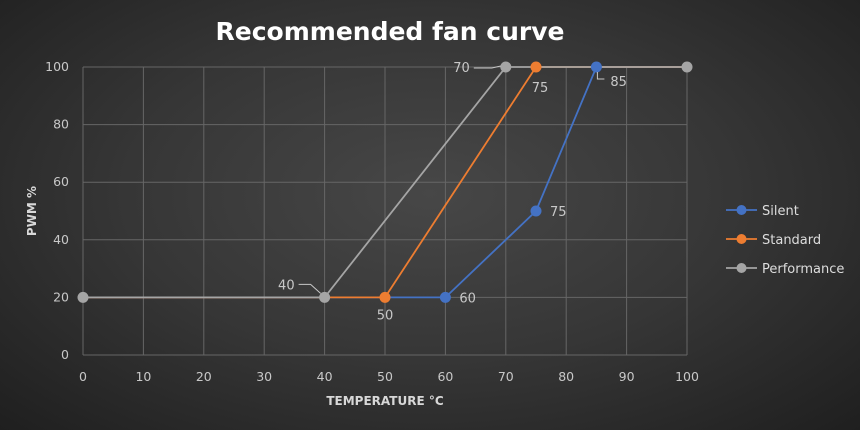 This screenshot has width=860, height=430. I want to click on x-tick-label: 60, so click(445, 376).